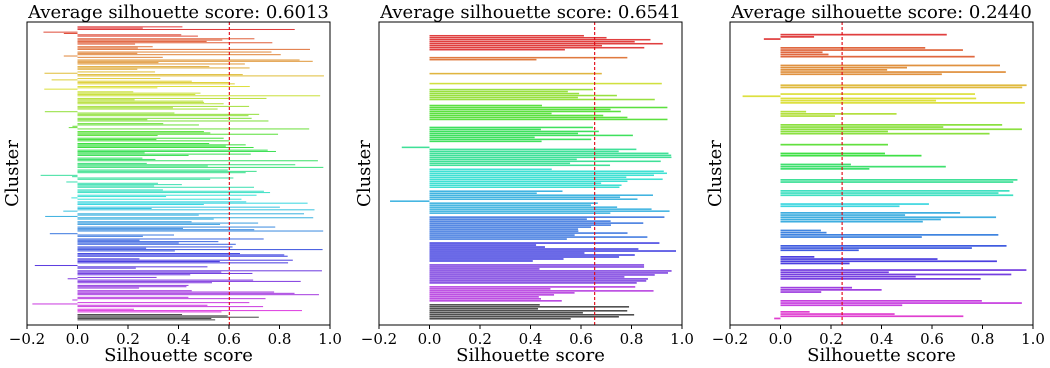 This screenshot has width=1050, height=368. I want to click on chart-title: Average silhouette score: 0.2440, so click(881, 12).